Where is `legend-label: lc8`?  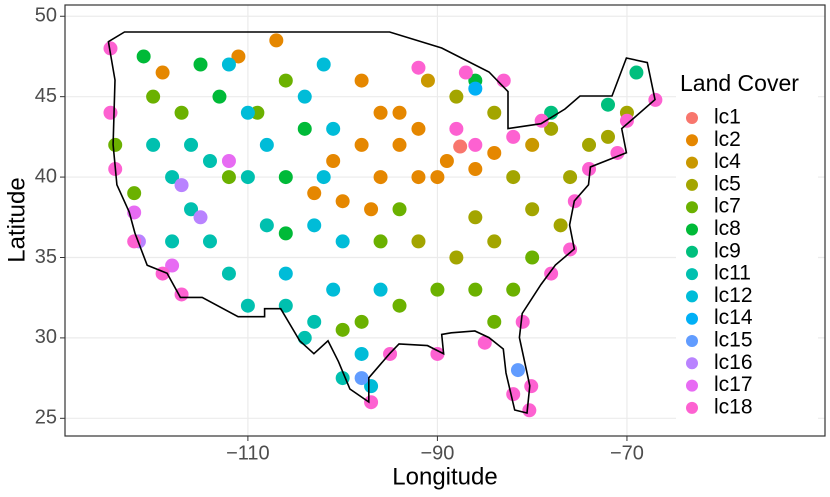 legend-label: lc8 is located at coordinates (727, 228).